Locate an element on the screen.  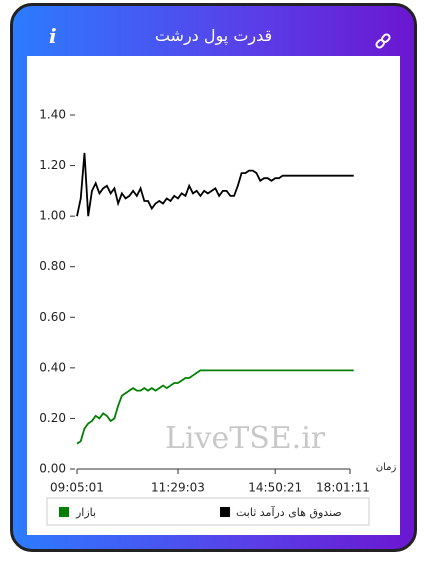
y-tick-label: 1.40 is located at coordinates (52, 115).